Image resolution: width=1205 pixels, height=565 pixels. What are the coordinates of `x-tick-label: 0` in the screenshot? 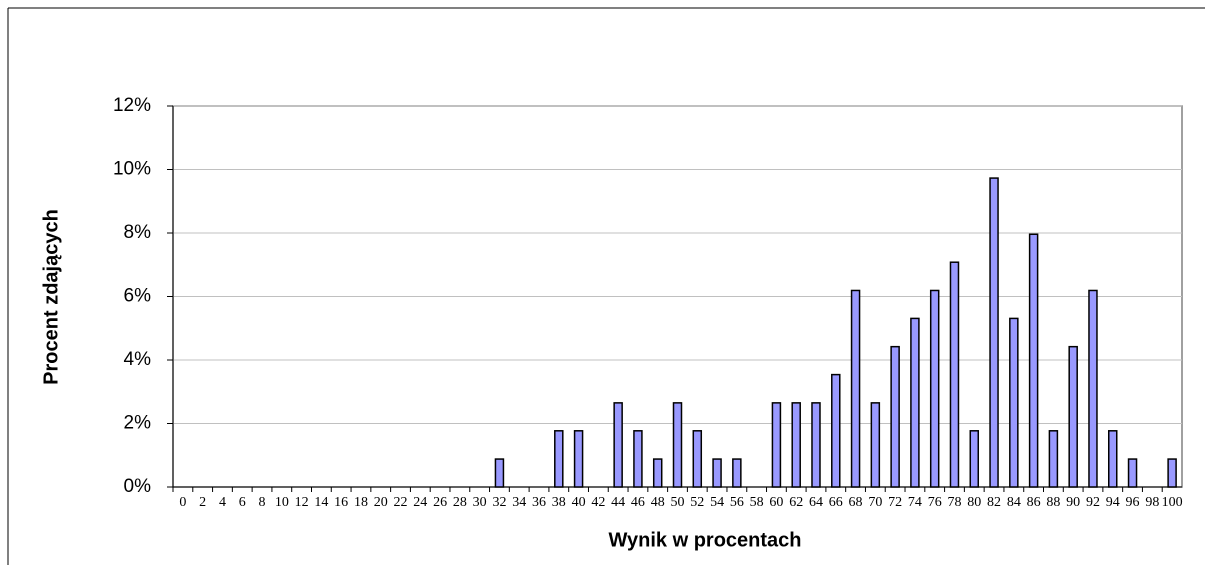 It's located at (182, 502).